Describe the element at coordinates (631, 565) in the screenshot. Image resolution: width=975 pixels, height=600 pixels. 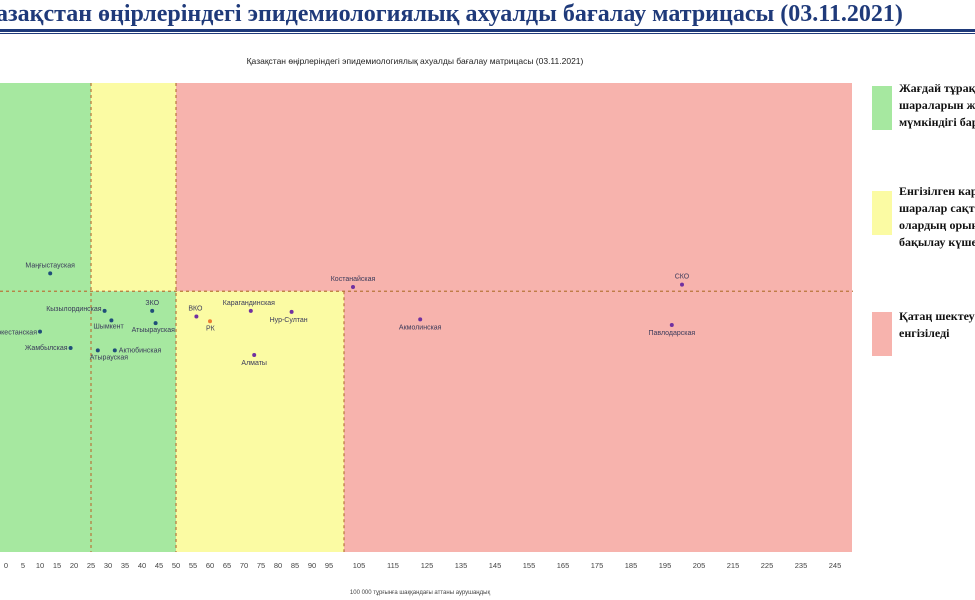
I see `x-tick-label: 185` at that location.